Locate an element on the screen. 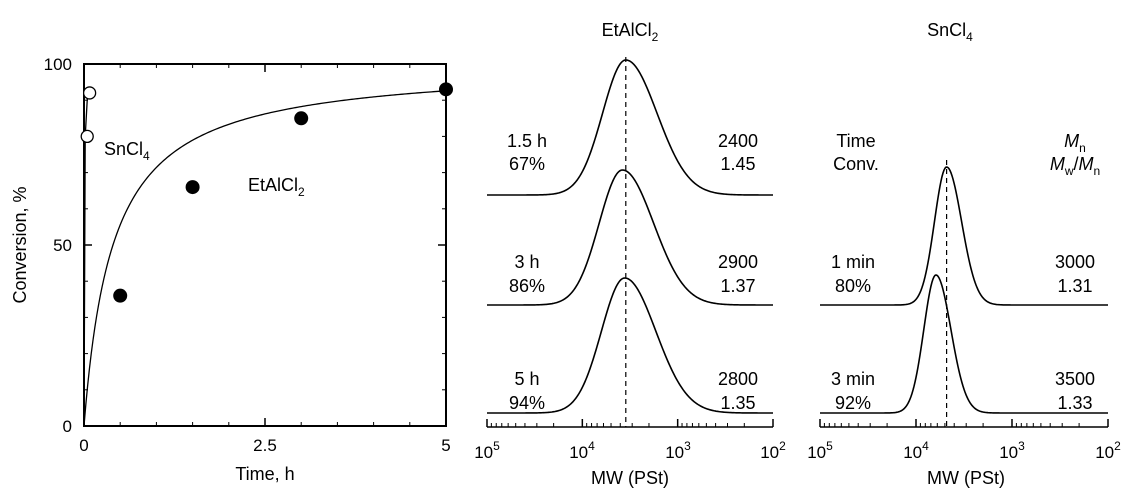  dispersity-value: 1.35 is located at coordinates (737, 403).